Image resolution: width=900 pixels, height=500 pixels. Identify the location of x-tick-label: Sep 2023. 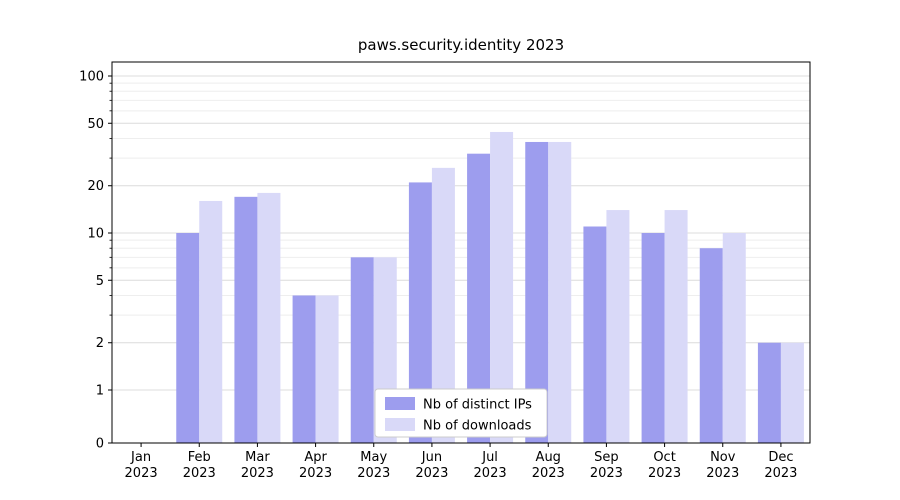
(606, 465).